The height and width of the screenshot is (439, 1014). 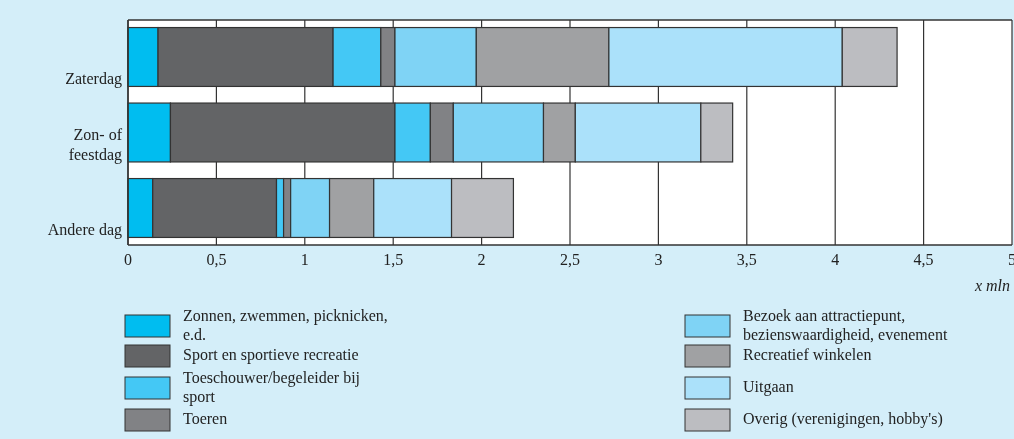 What do you see at coordinates (835, 259) in the screenshot?
I see `x-tick-label: 4` at bounding box center [835, 259].